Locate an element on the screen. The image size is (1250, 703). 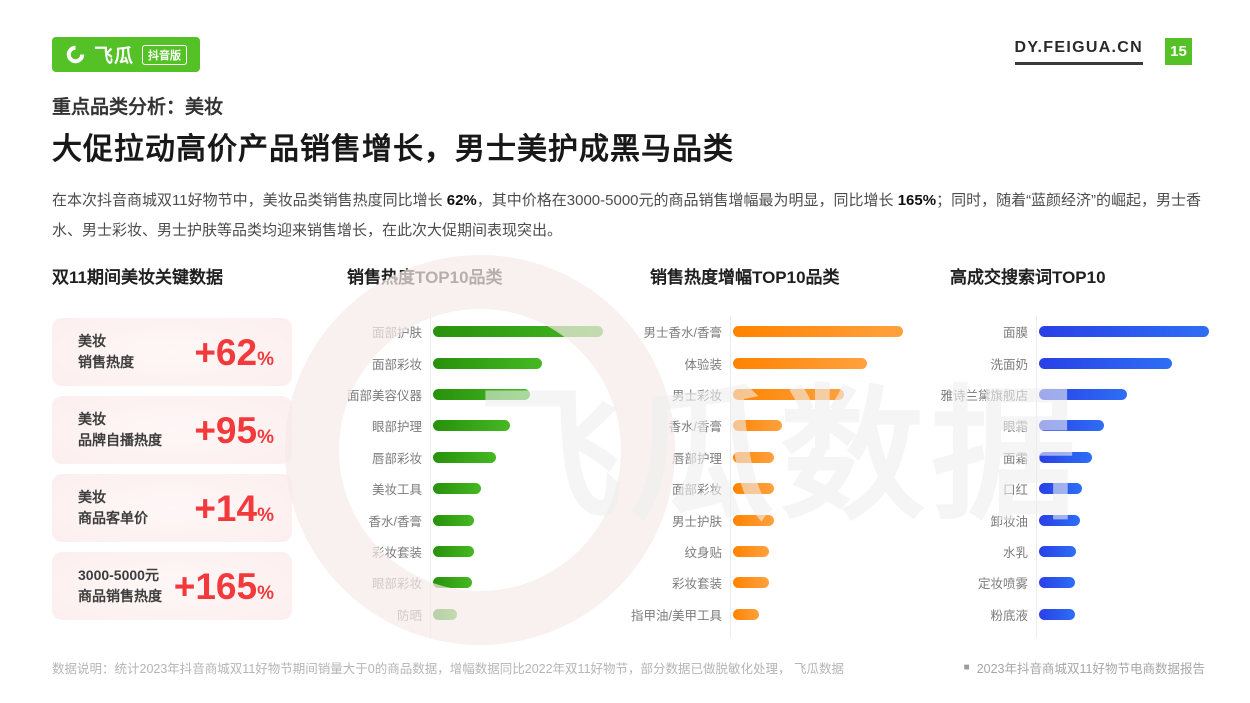
bar-row: 眼霜 is located at coordinates (1091, 425).